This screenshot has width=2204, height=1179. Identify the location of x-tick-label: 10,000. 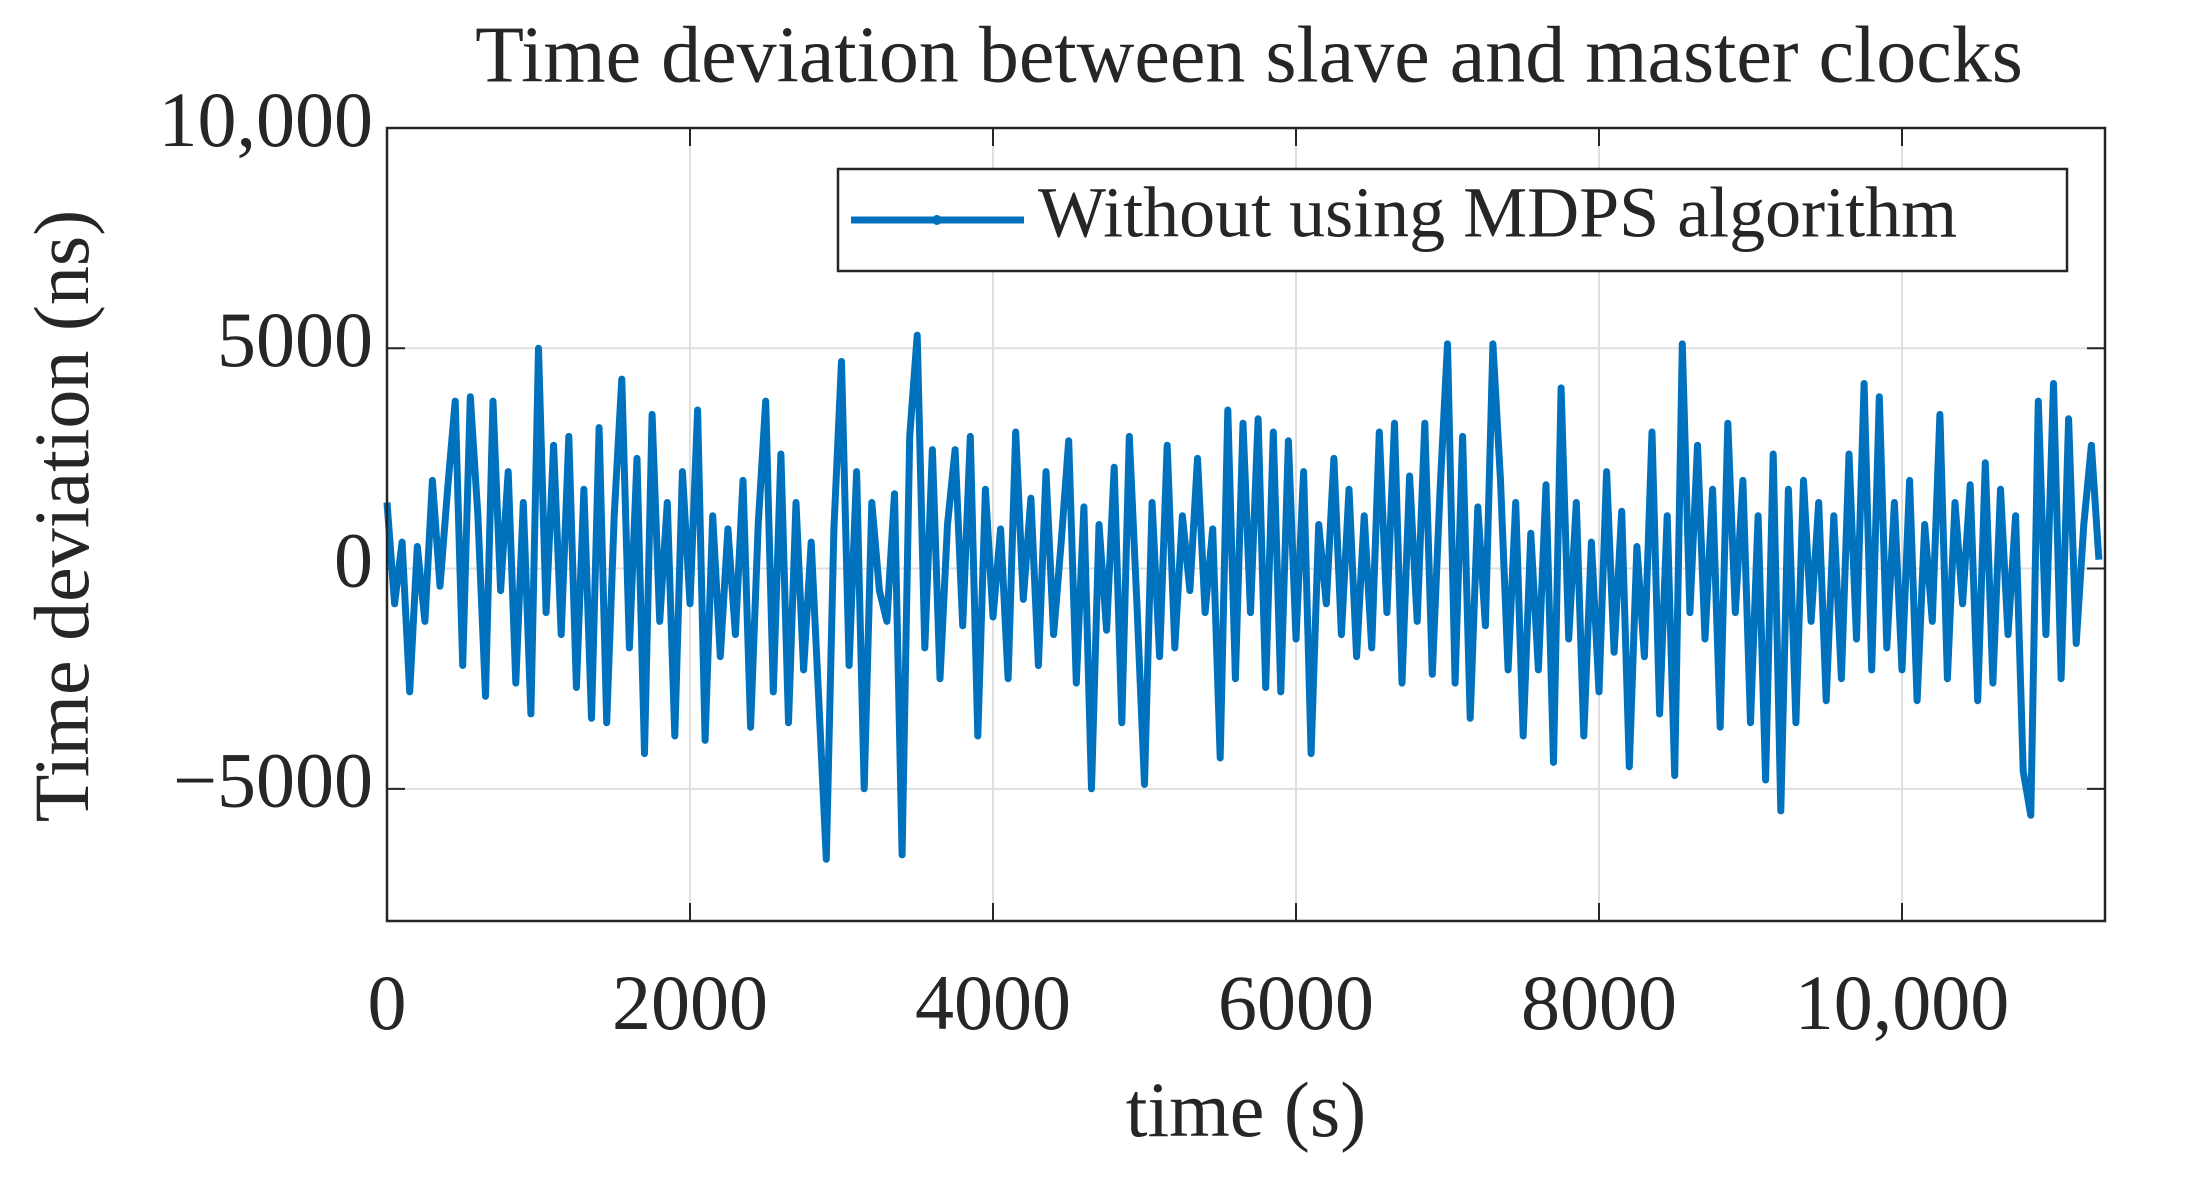
(1902, 1002).